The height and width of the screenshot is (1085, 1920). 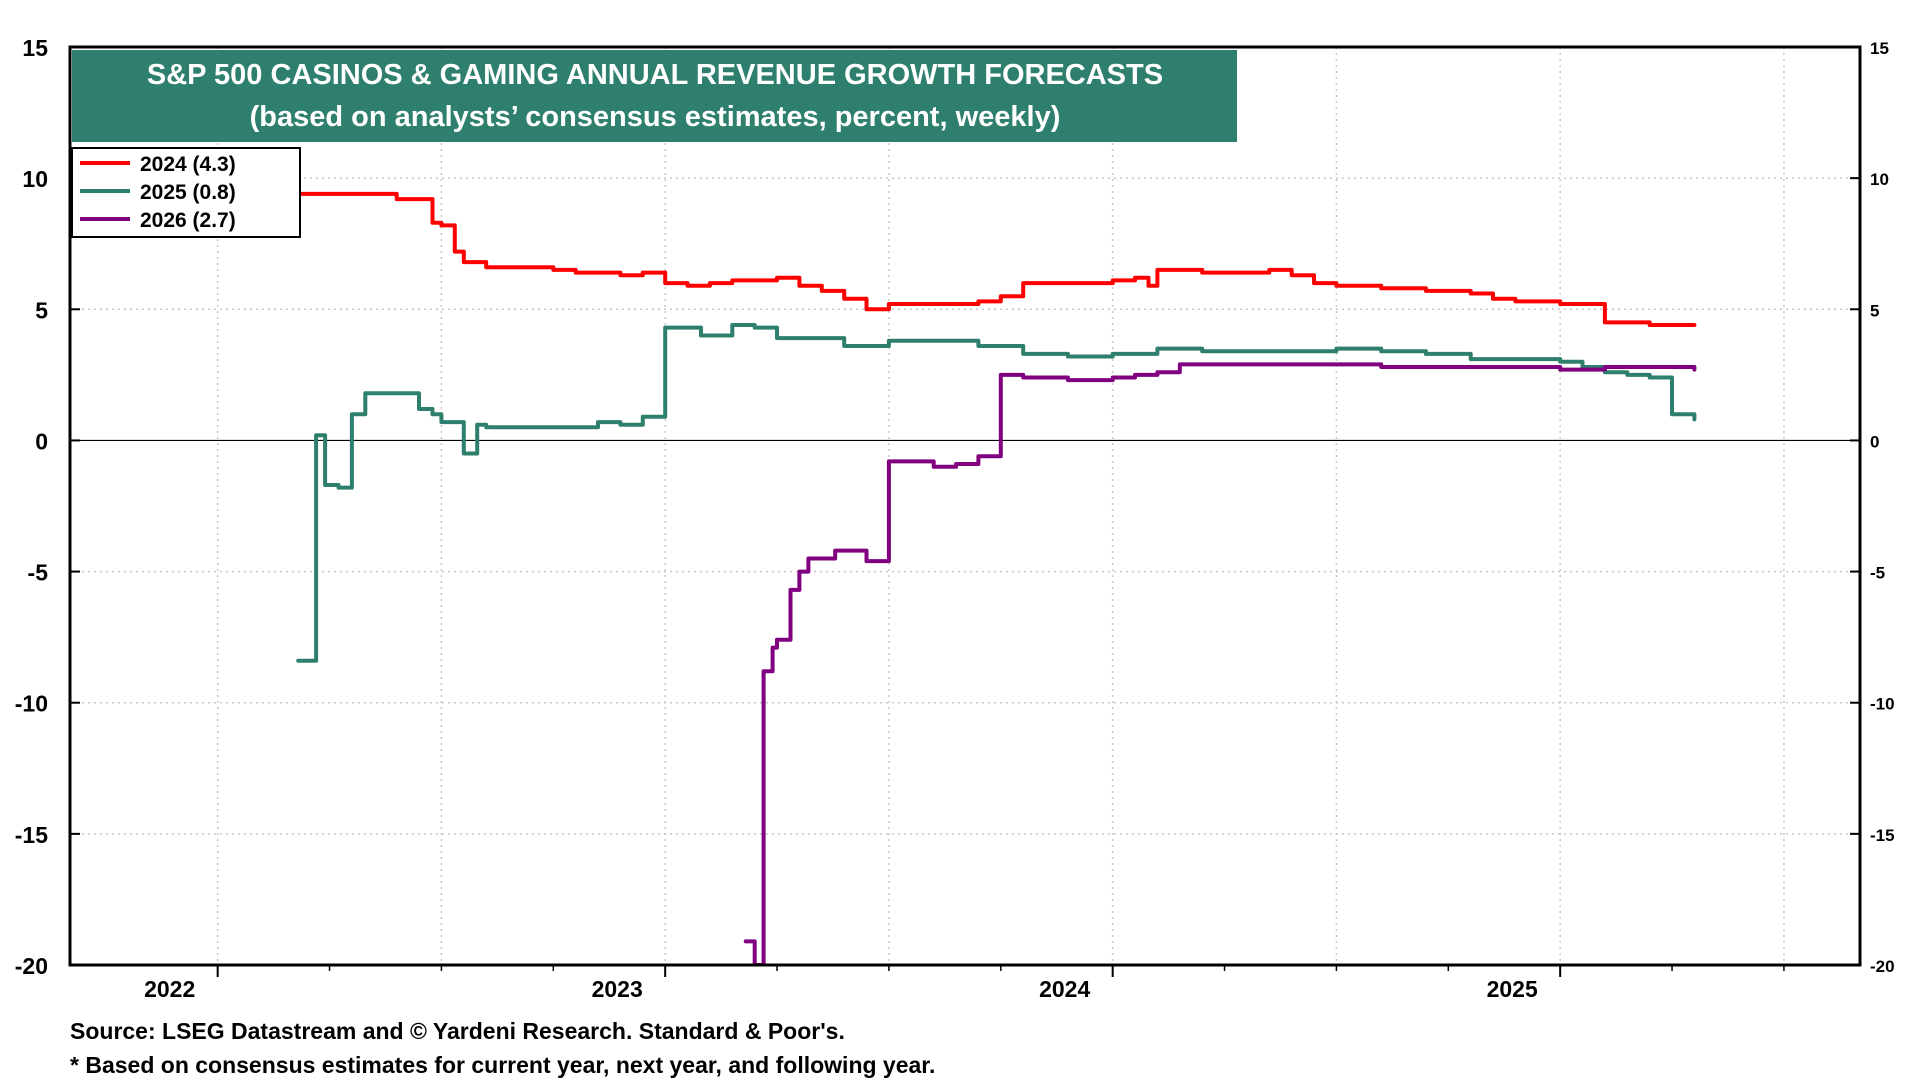 What do you see at coordinates (1512, 989) in the screenshot?
I see `x-tick-label: 2025` at bounding box center [1512, 989].